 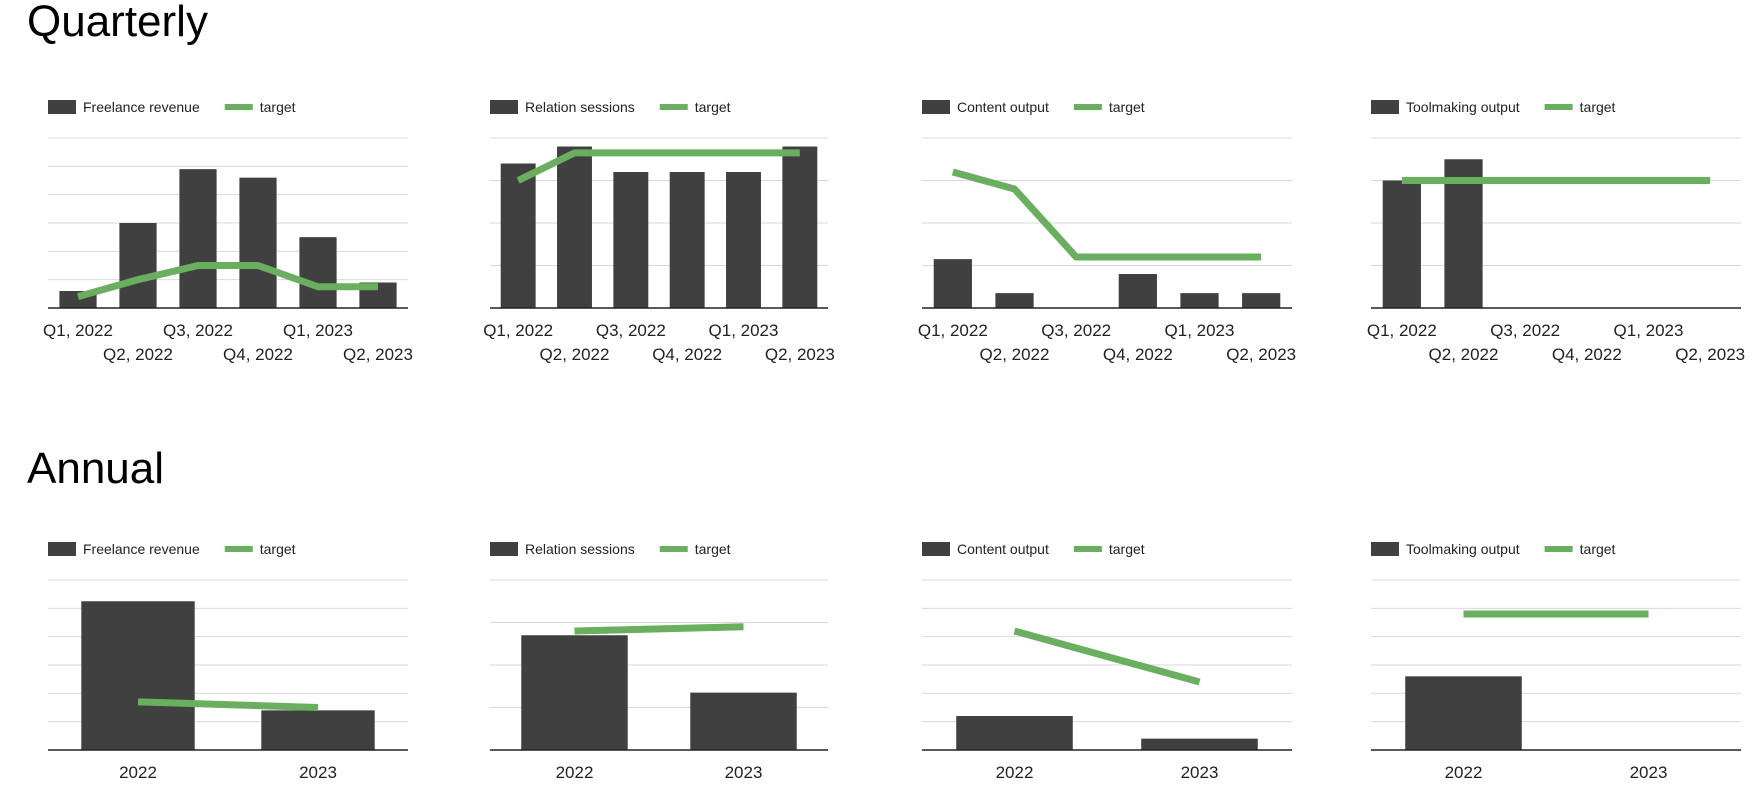 I want to click on section-title-quarterly: Quarterly, so click(x=117, y=23).